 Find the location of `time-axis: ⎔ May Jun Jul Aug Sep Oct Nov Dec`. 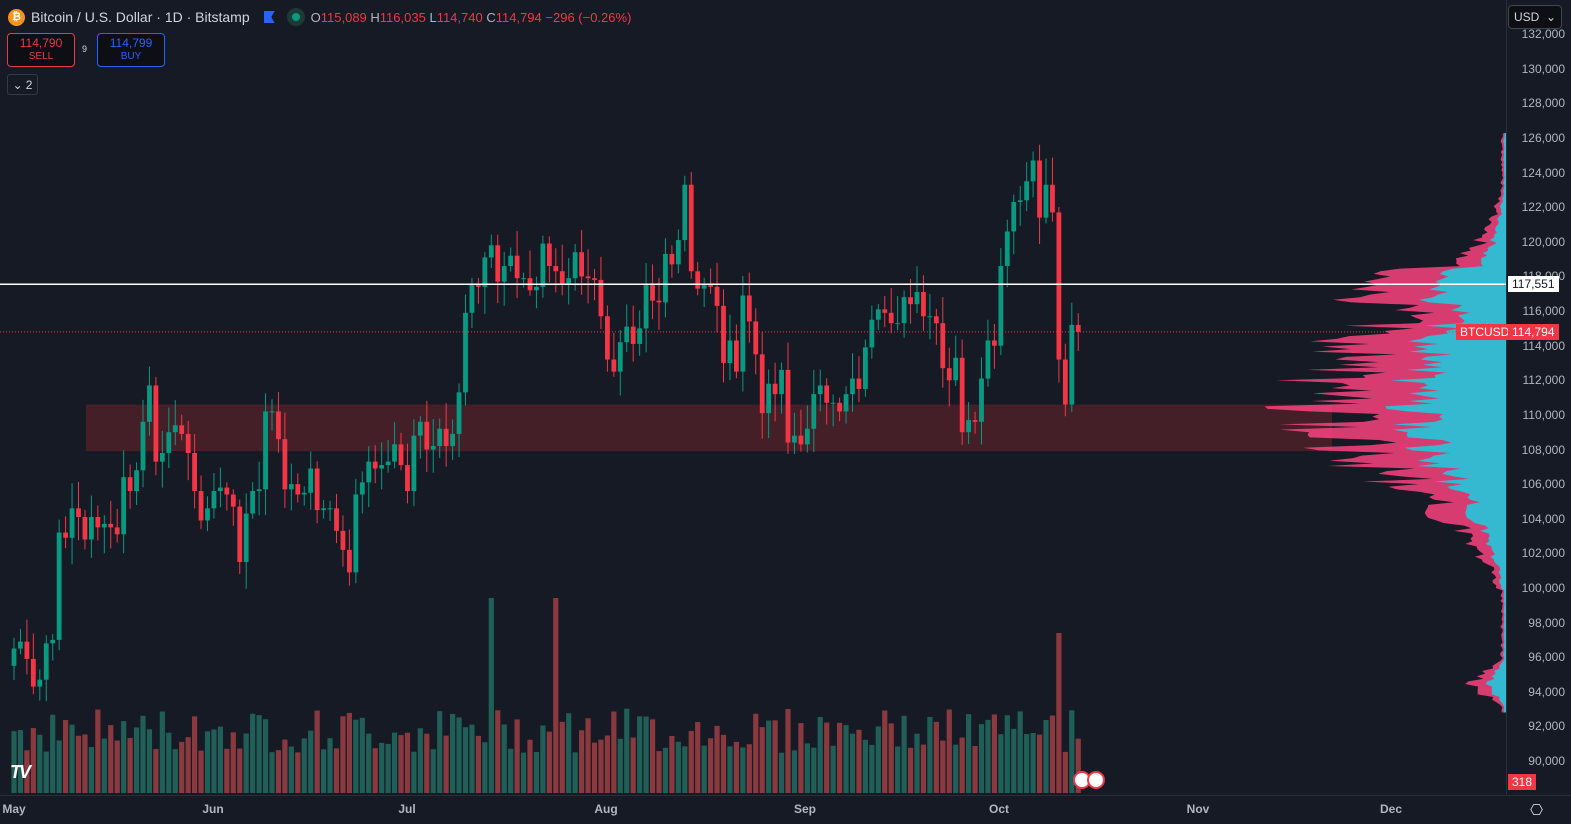

time-axis: ⎔ May Jun Jul Aug Sep Oct Nov Dec is located at coordinates (785, 809).